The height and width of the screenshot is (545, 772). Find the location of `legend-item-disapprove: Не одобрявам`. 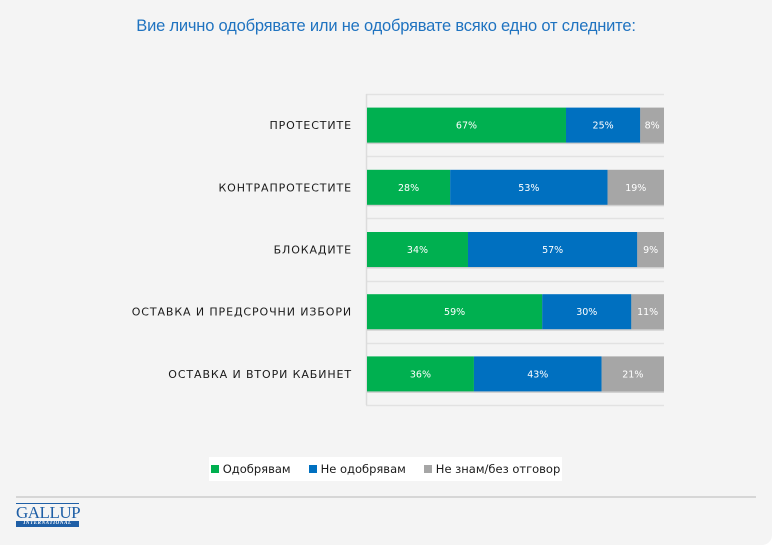

legend-item-disapprove: Не одобрявам is located at coordinates (357, 469).